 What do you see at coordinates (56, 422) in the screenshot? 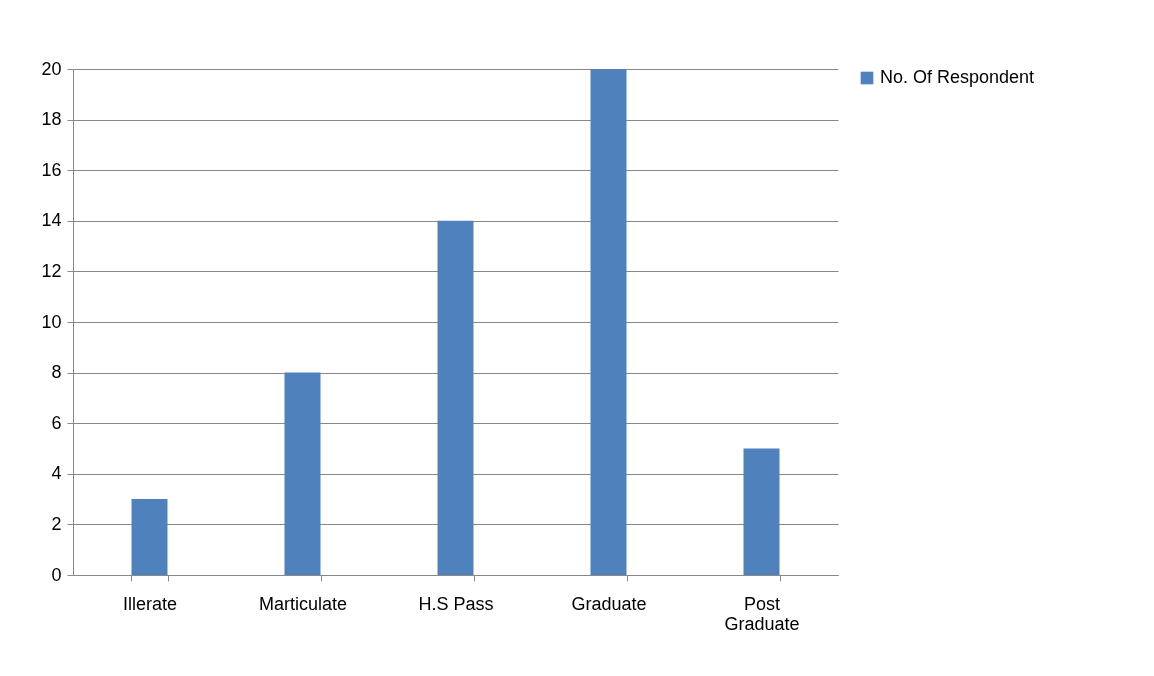
I see `y-tick-label: 6` at bounding box center [56, 422].